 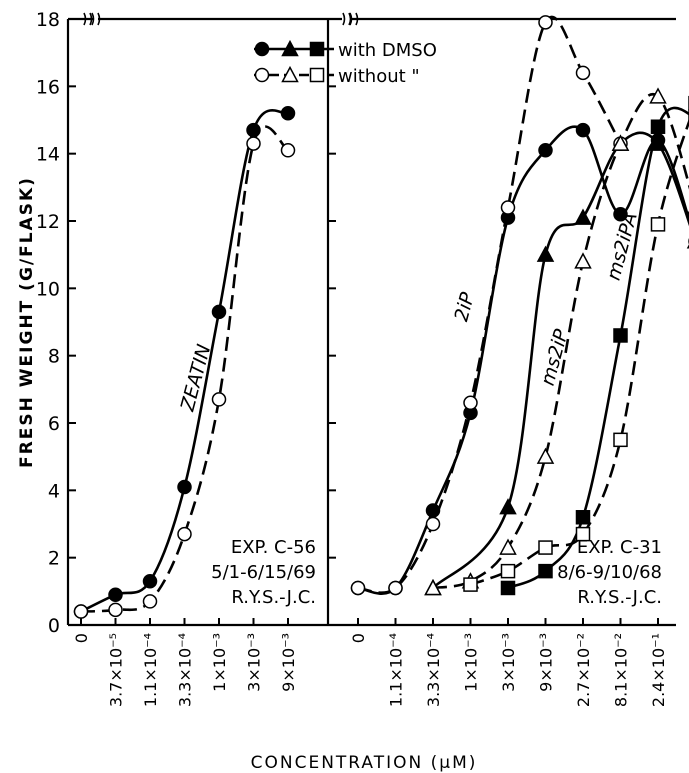 I want to click on curve-label: ZEATIN, so click(x=195, y=378).